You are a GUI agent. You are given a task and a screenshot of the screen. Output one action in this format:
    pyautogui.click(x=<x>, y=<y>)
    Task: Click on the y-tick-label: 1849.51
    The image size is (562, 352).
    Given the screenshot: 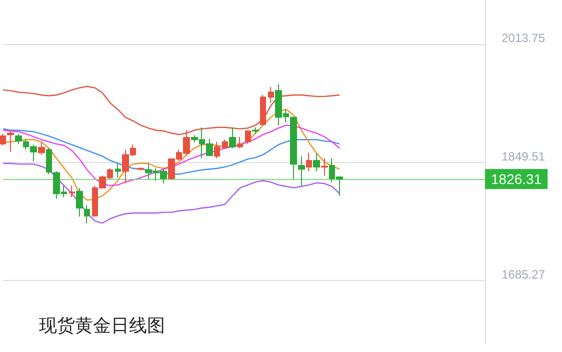 What is the action you would take?
    pyautogui.click(x=524, y=156)
    